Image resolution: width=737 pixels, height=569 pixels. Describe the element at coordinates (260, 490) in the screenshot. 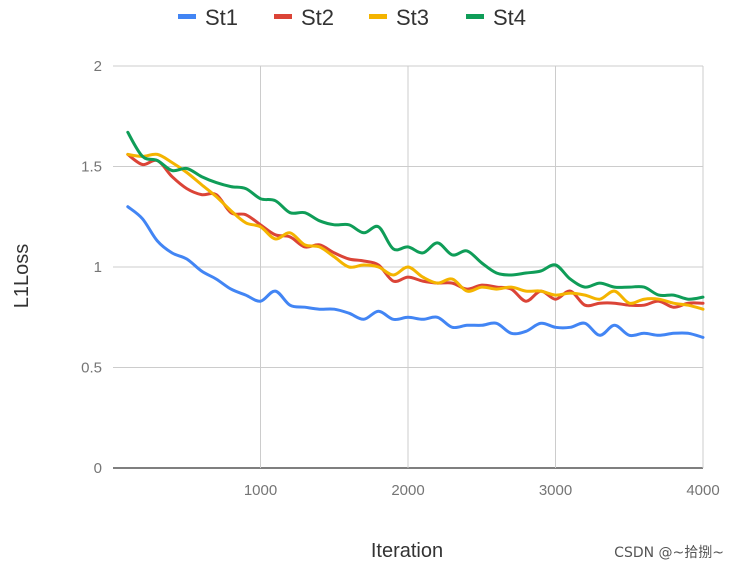

I see `x-tick-label: 1000` at that location.